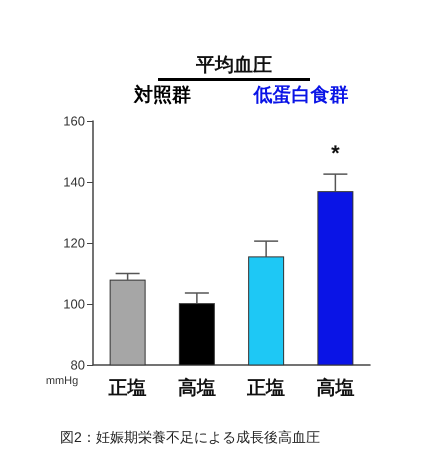 The width and height of the screenshot is (442, 467). I want to click on caption: 図2：妊娠期栄養不足による成長後高血圧, so click(190, 437).